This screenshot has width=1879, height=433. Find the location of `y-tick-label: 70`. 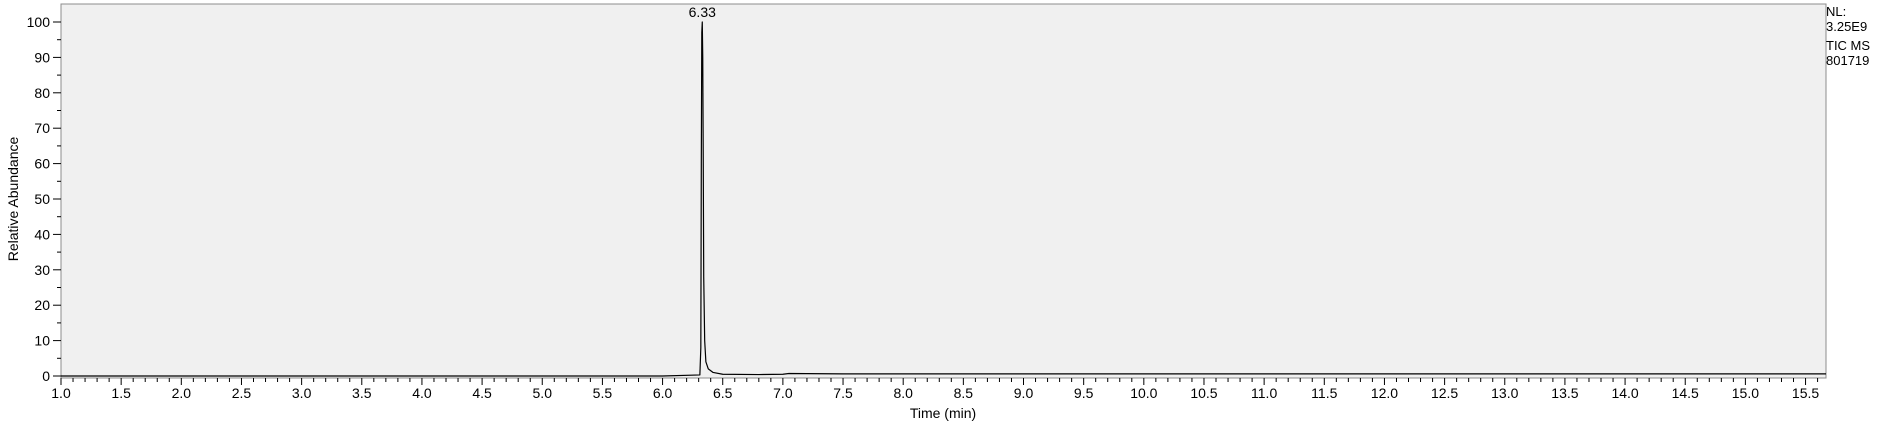

y-tick-label: 70 is located at coordinates (42, 128).